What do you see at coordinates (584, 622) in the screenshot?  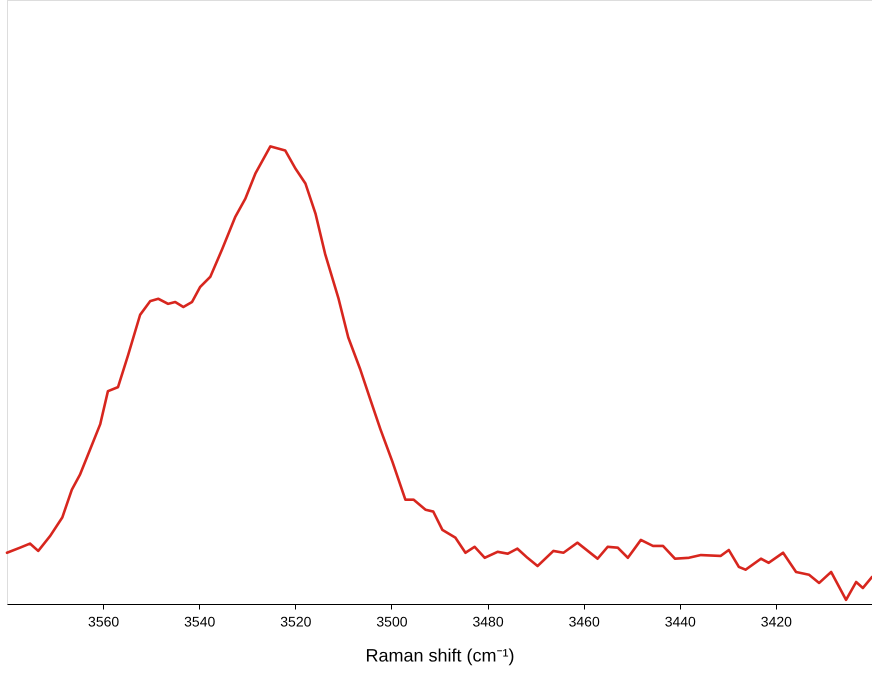 I see `x-tick-label: 3460` at bounding box center [584, 622].